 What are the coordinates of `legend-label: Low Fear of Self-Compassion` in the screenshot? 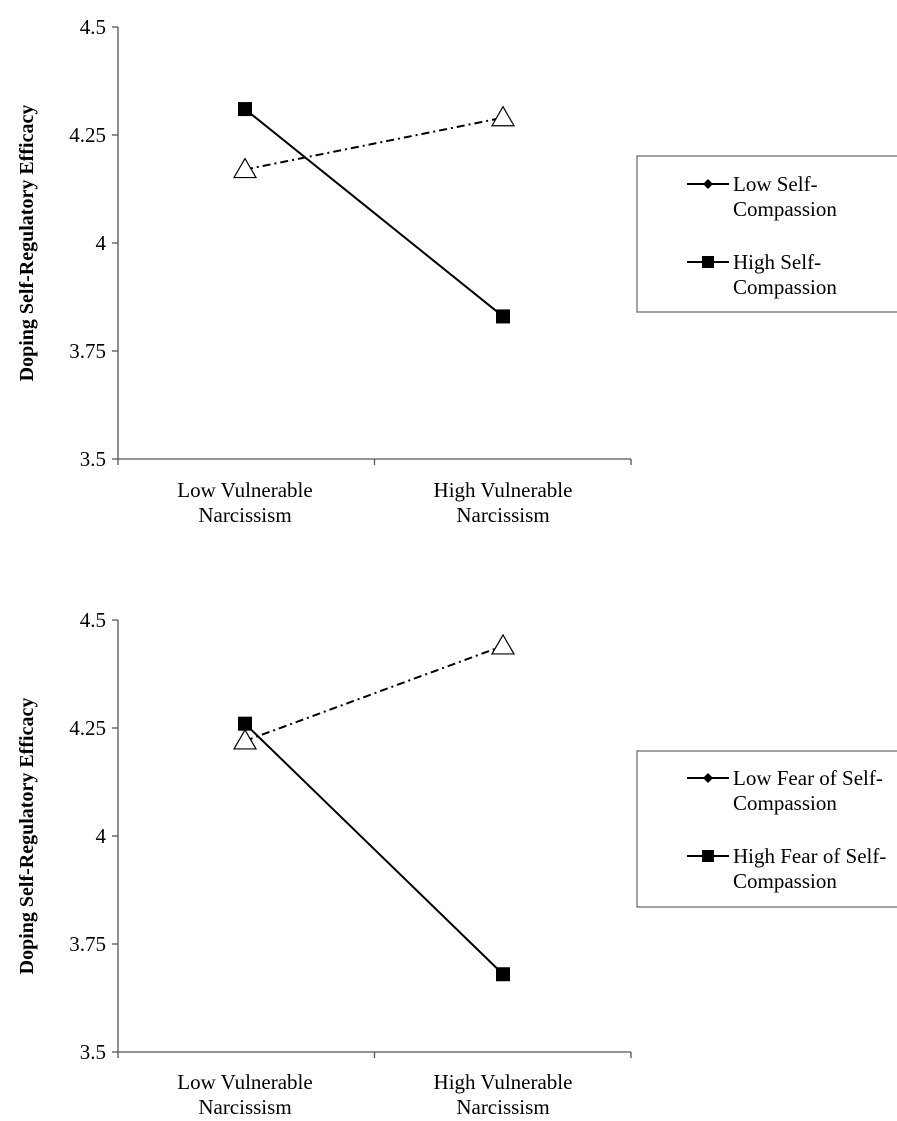 It's located at (808, 790).